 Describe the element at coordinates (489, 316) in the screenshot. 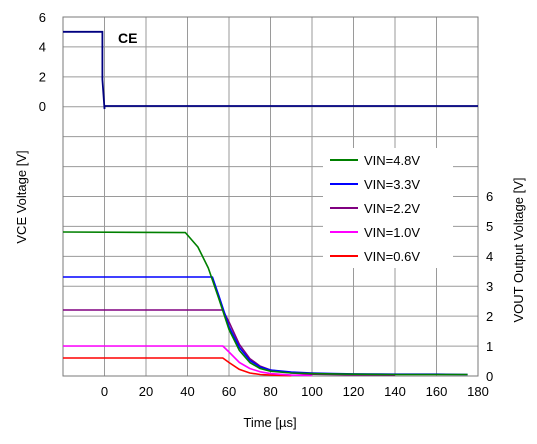

I see `vout-tick-label: 2` at that location.